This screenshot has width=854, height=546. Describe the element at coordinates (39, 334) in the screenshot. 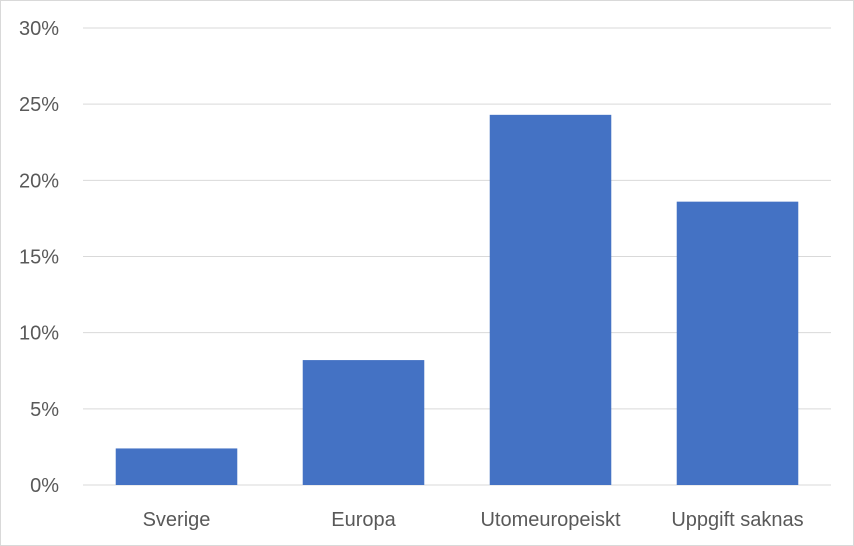

I see `y-tick-label: 10%` at that location.